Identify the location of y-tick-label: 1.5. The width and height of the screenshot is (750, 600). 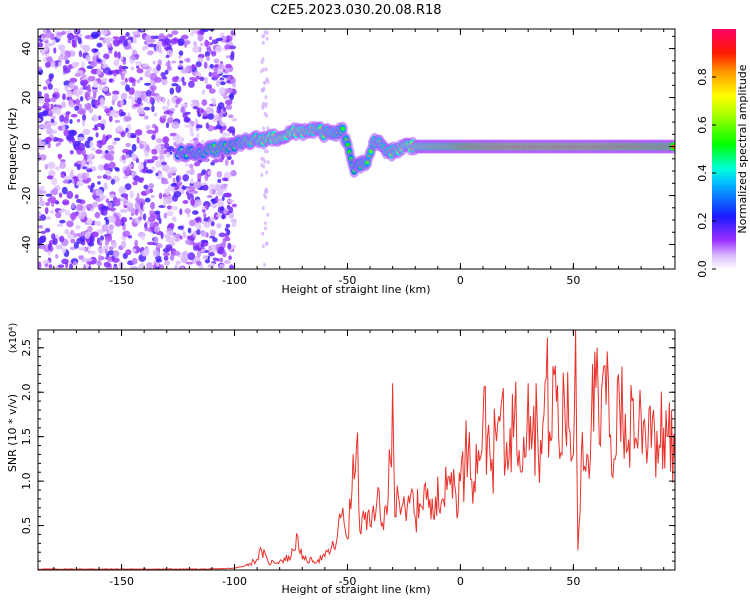
(26, 437).